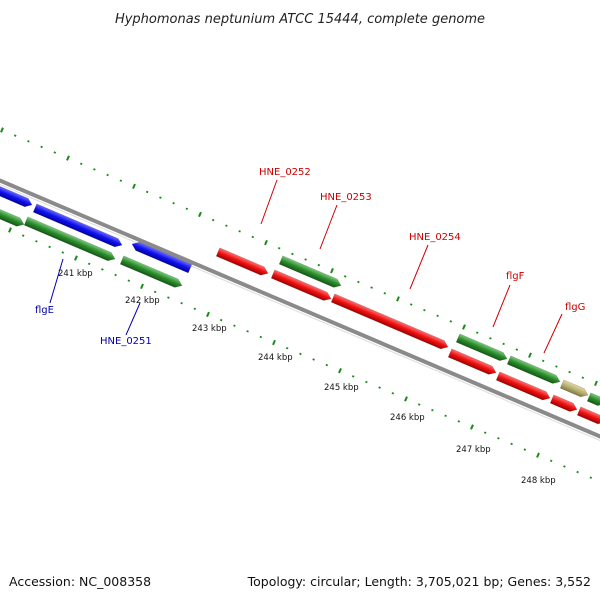 The width and height of the screenshot is (600, 600). Describe the element at coordinates (126, 341) in the screenshot. I see `gene-label-text: HNE_0251` at that location.